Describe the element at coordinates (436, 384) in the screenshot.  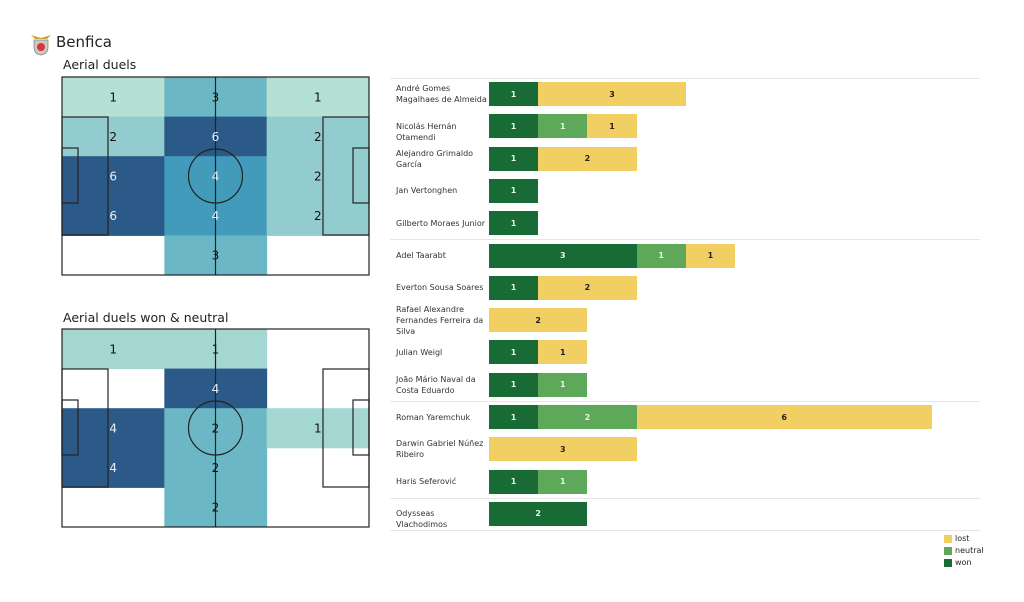
I see `player-name: João Mário Naval da Costa Eduardo` at that location.